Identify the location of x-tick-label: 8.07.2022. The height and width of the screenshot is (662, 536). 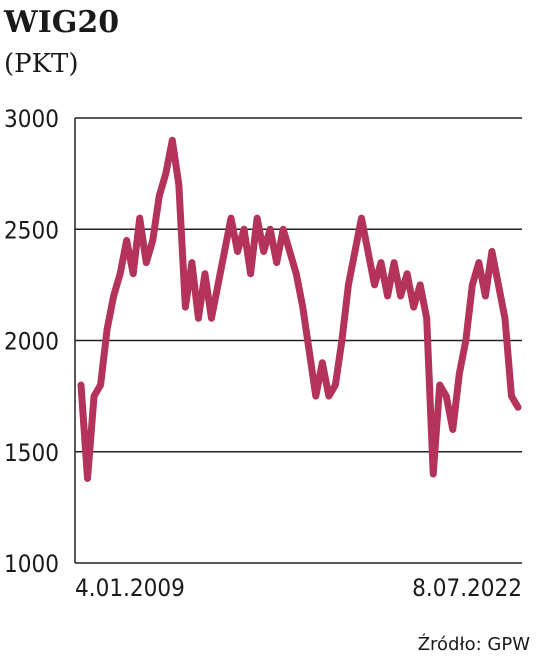
(467, 588).